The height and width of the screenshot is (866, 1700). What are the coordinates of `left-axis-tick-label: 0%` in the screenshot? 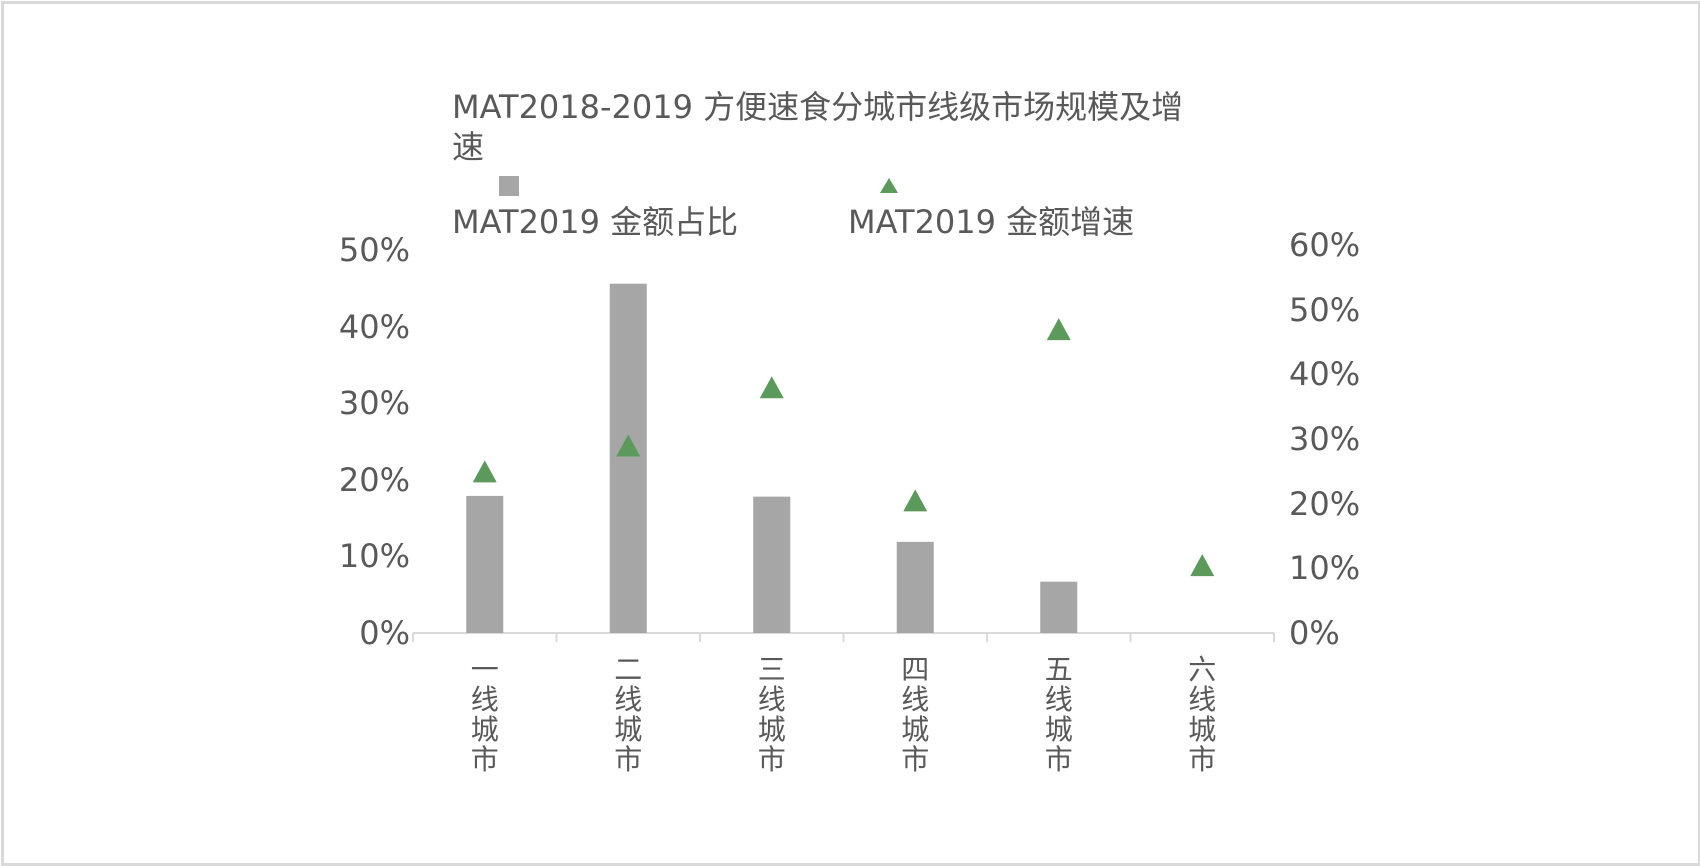 It's located at (384, 633).